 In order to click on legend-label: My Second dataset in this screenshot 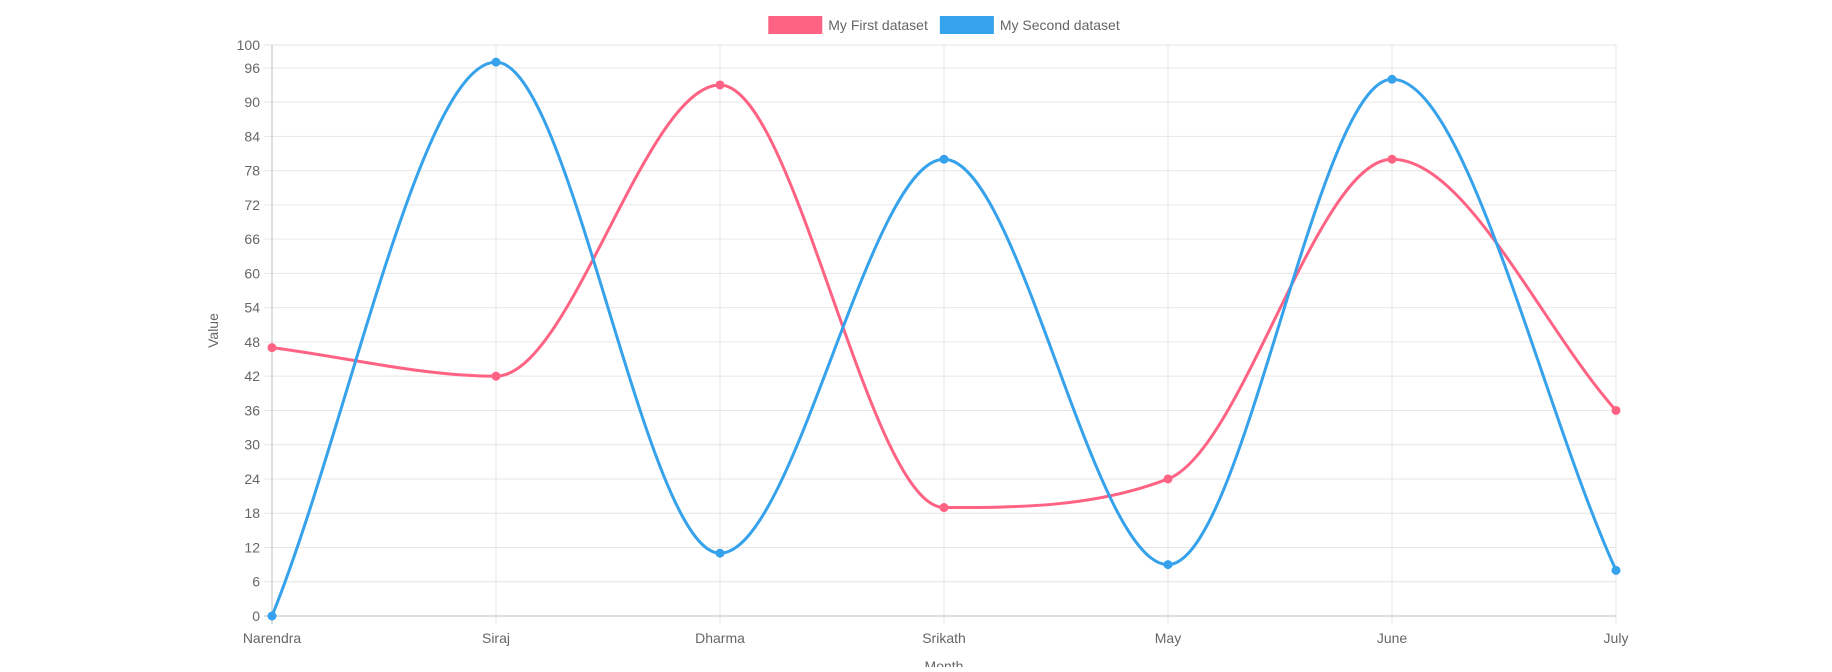, I will do `click(1060, 25)`.